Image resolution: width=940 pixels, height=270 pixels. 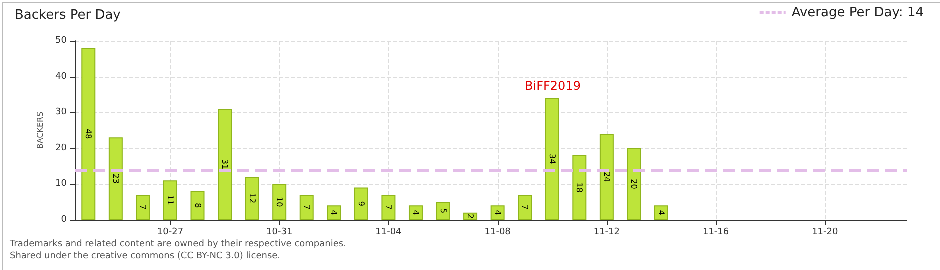 I want to click on y-axis-title: BACKERS, so click(x=41, y=131).